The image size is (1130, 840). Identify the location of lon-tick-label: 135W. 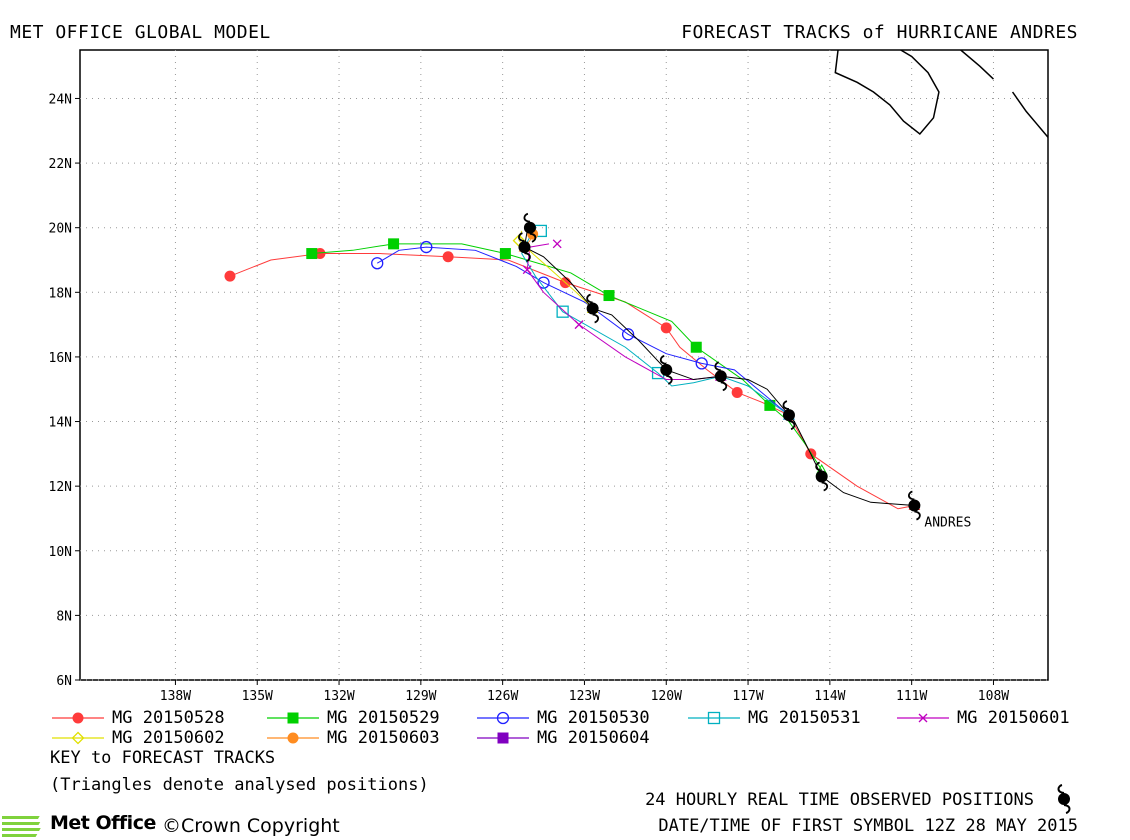
(257, 696).